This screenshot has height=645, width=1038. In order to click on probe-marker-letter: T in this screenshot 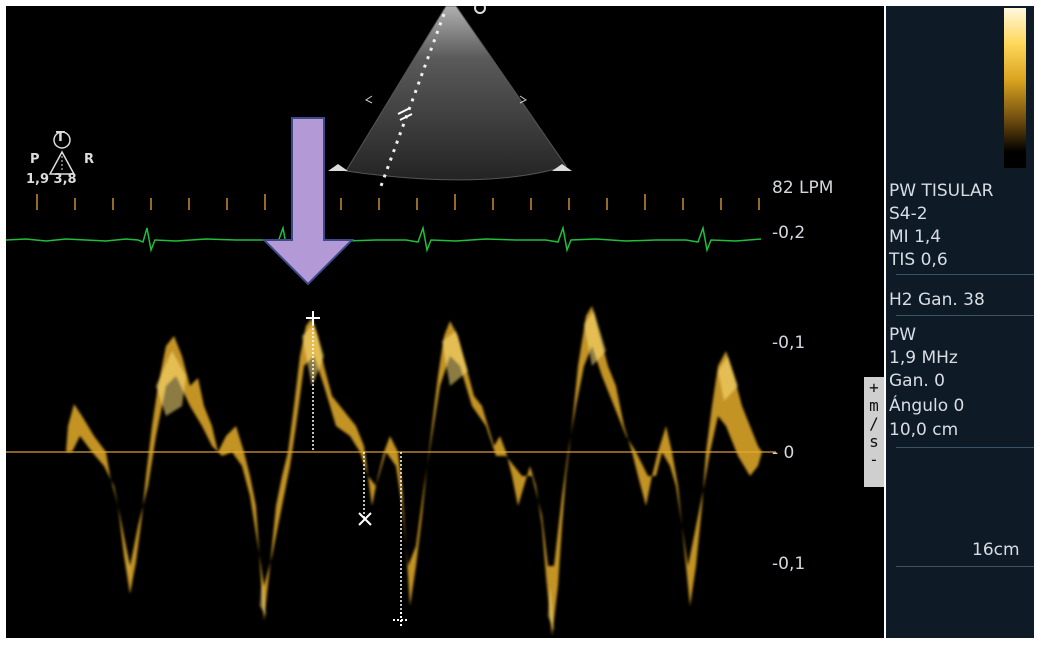, I will do `click(60, 137)`.